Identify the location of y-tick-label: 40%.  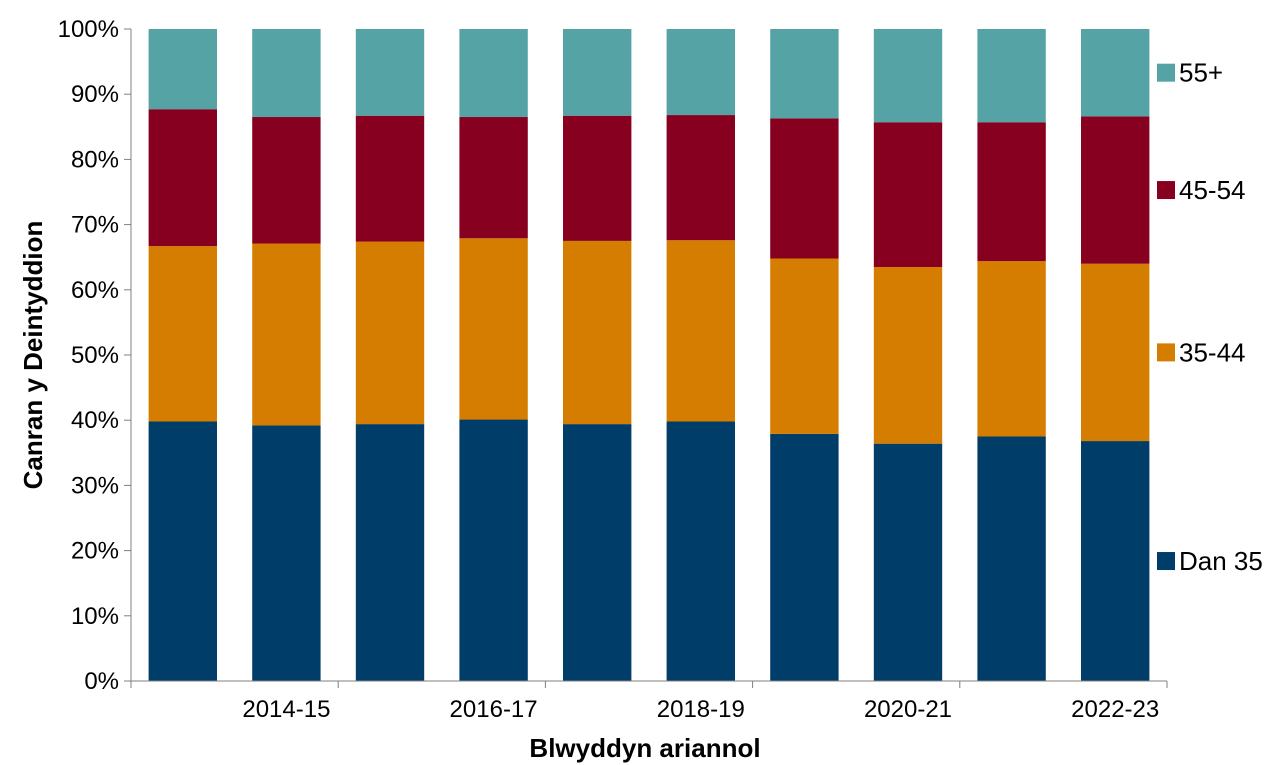
(95, 420).